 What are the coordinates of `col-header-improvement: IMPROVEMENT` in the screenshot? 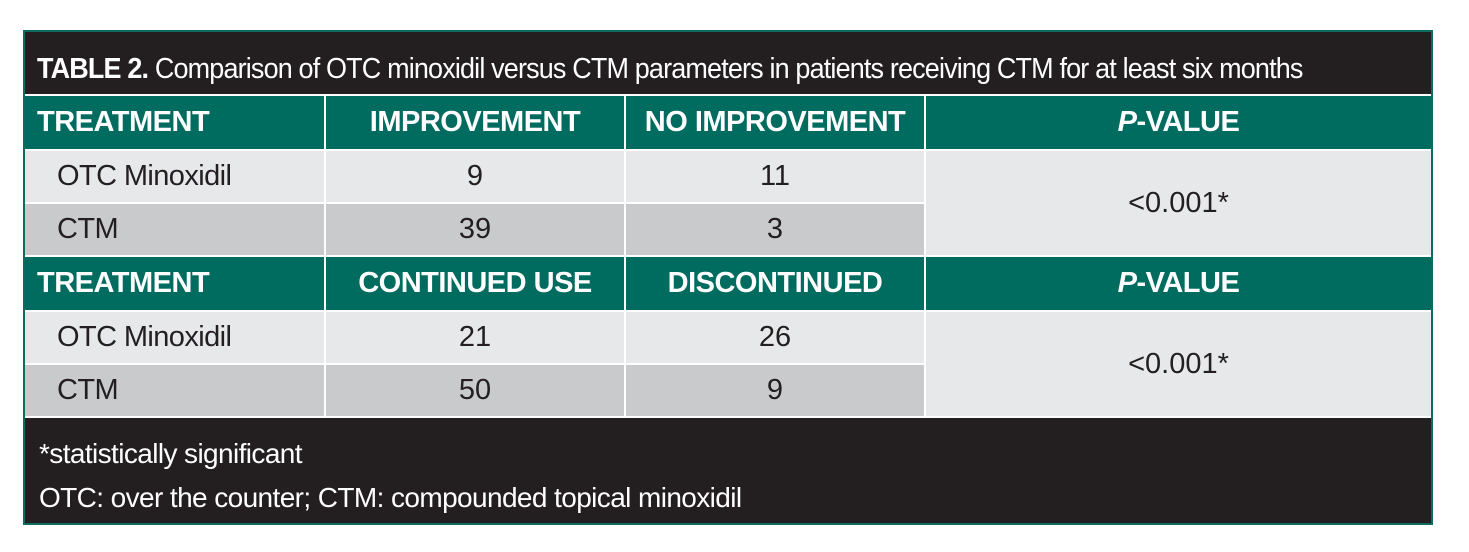 It's located at (475, 122).